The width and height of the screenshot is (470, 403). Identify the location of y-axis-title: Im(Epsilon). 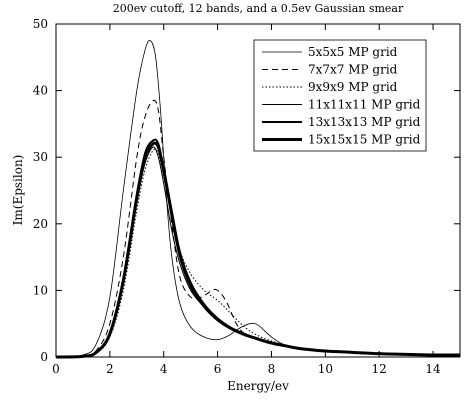
(18, 190).